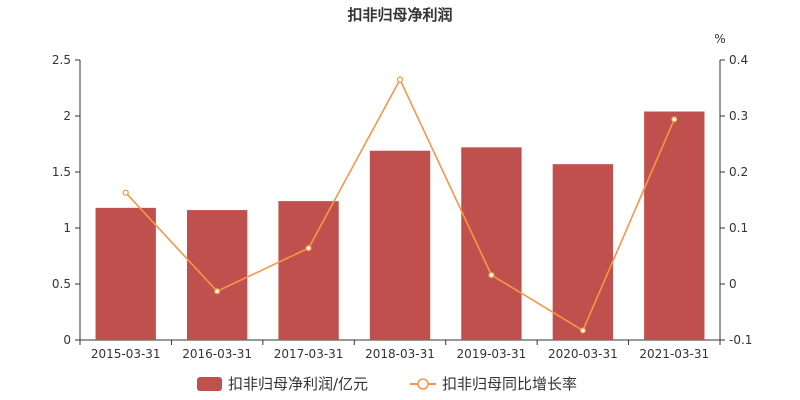 This screenshot has height=400, width=800. What do you see at coordinates (509, 384) in the screenshot?
I see `legend-line-label: 扣非归母同比增长率` at bounding box center [509, 384].